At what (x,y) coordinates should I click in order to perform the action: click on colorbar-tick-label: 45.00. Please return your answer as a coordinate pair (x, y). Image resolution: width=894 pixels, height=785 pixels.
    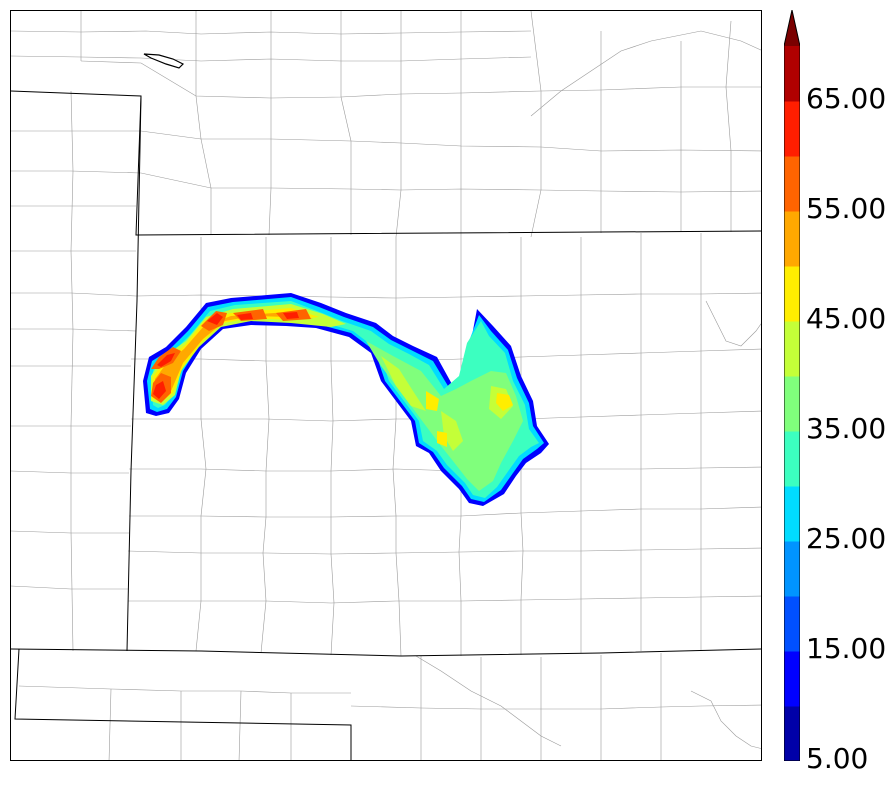
    Looking at the image, I should click on (846, 318).